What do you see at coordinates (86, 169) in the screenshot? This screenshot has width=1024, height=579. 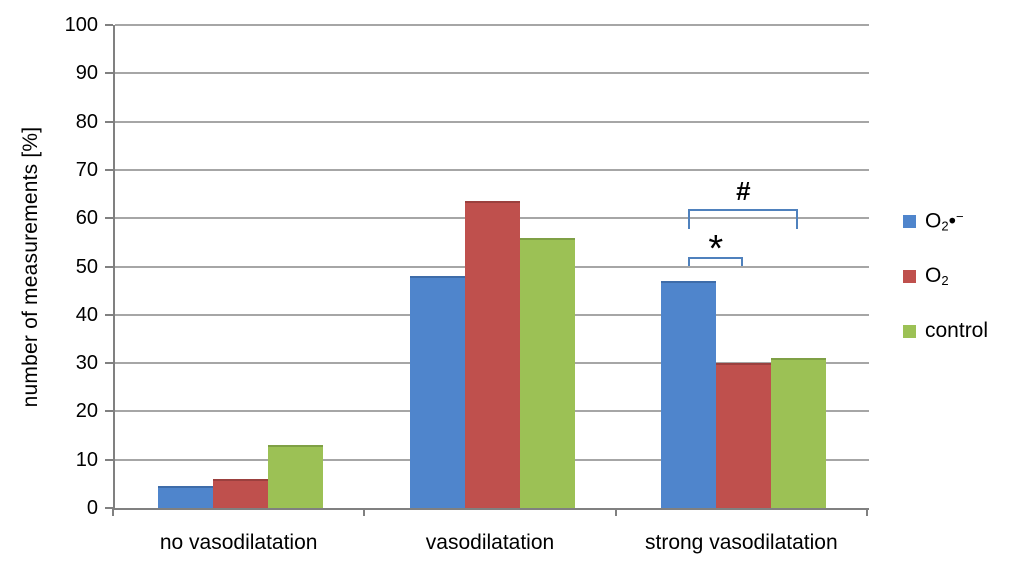 I see `y-tick-label: 70` at bounding box center [86, 169].